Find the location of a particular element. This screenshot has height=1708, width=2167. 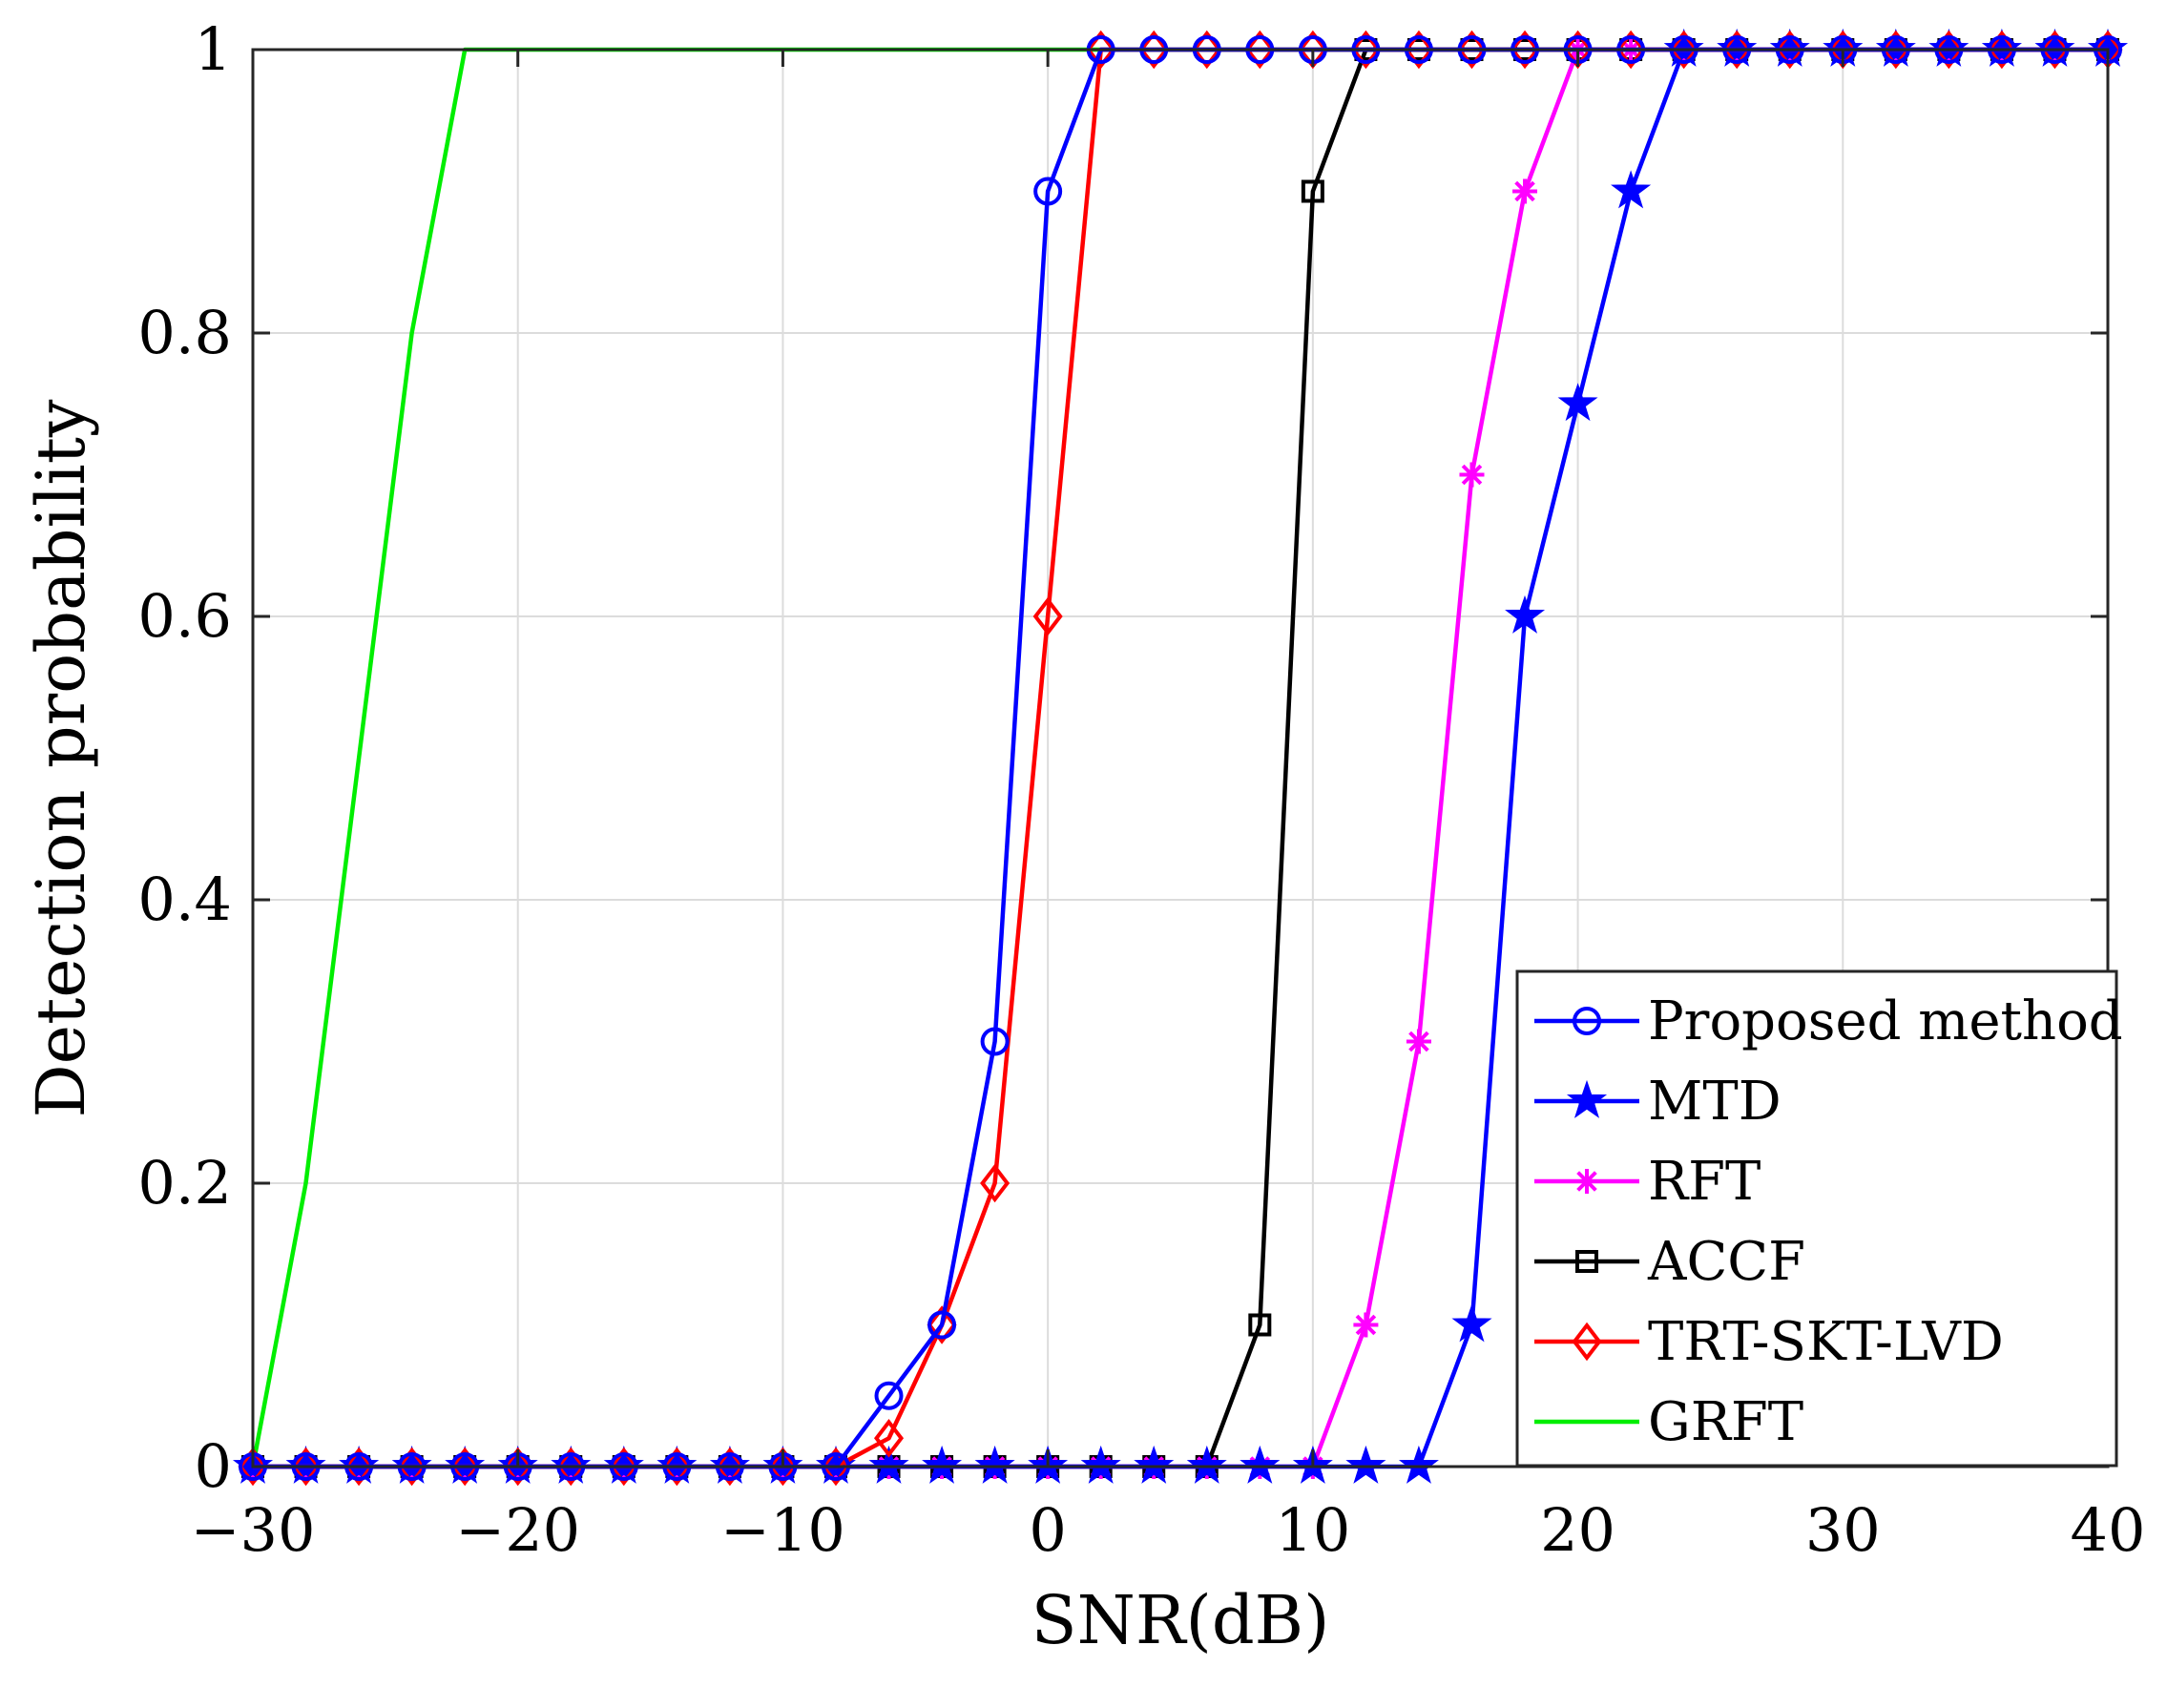

legend: Proposed method MTD RFT ACCF TRT-SKT-LVD GRFT is located at coordinates (1819, 1218).